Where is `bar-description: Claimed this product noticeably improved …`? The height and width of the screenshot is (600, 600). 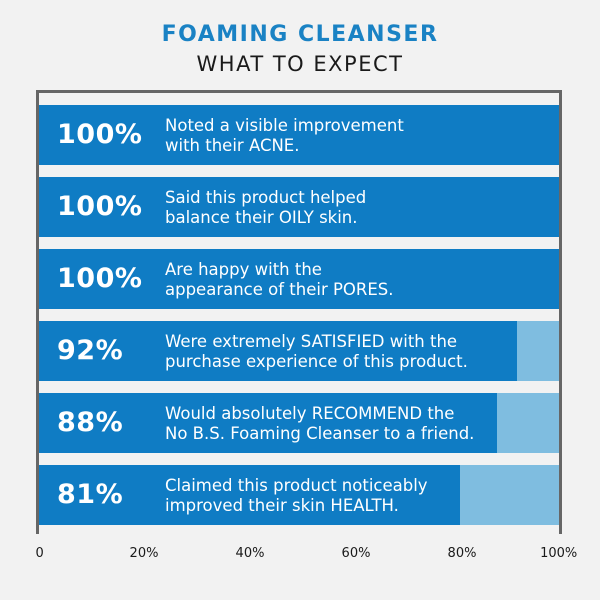
bar-description: Claimed this product noticeably improved … is located at coordinates (360, 496).